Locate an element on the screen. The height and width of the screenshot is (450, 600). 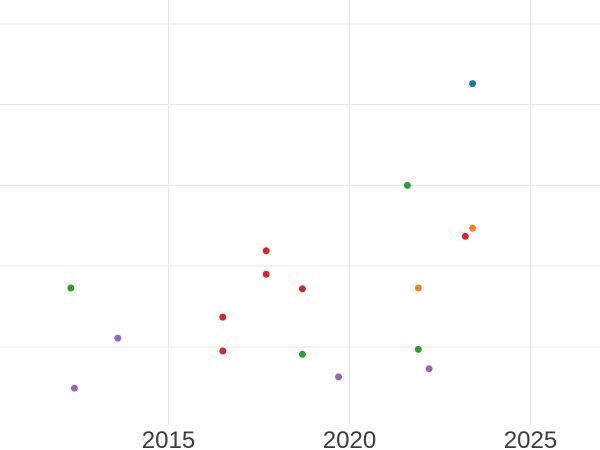
x-axis: 2015 2020 2025 is located at coordinates (349, 438).